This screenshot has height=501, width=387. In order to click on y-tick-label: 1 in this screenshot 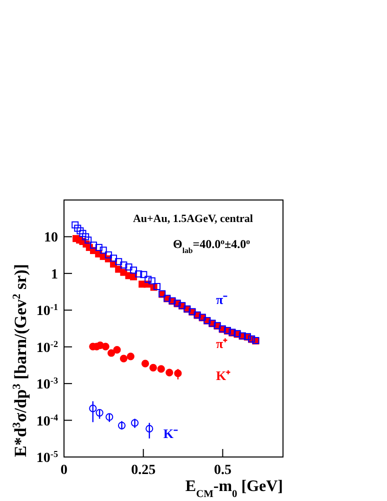, I will do `click(54, 274)`.